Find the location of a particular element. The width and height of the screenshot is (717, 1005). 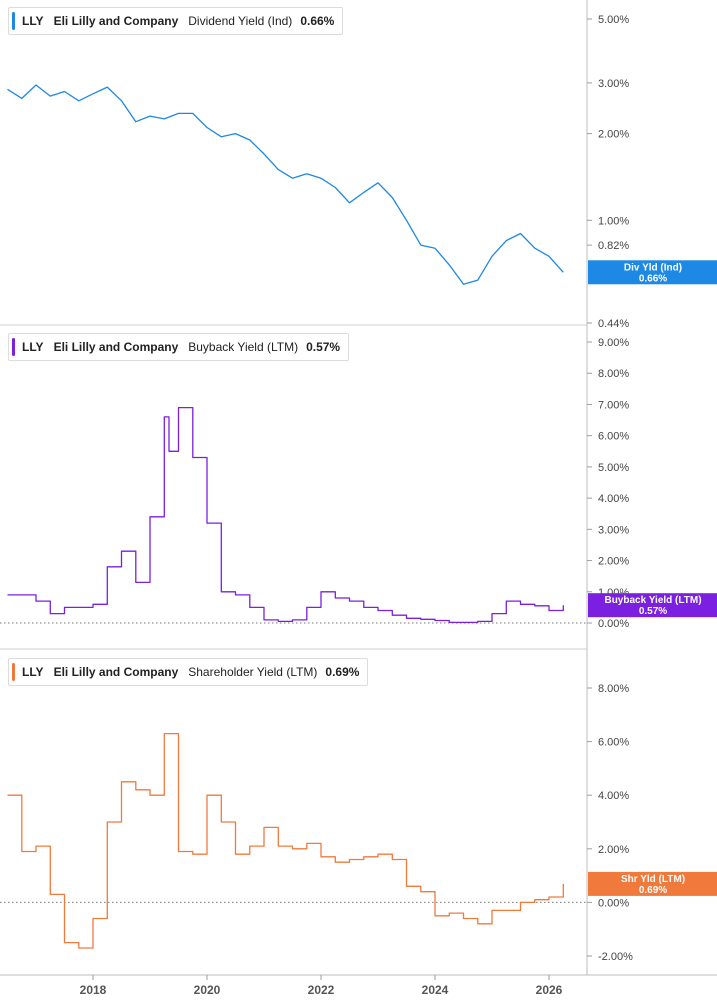

value-flag-value: 0.69% is located at coordinates (653, 890).